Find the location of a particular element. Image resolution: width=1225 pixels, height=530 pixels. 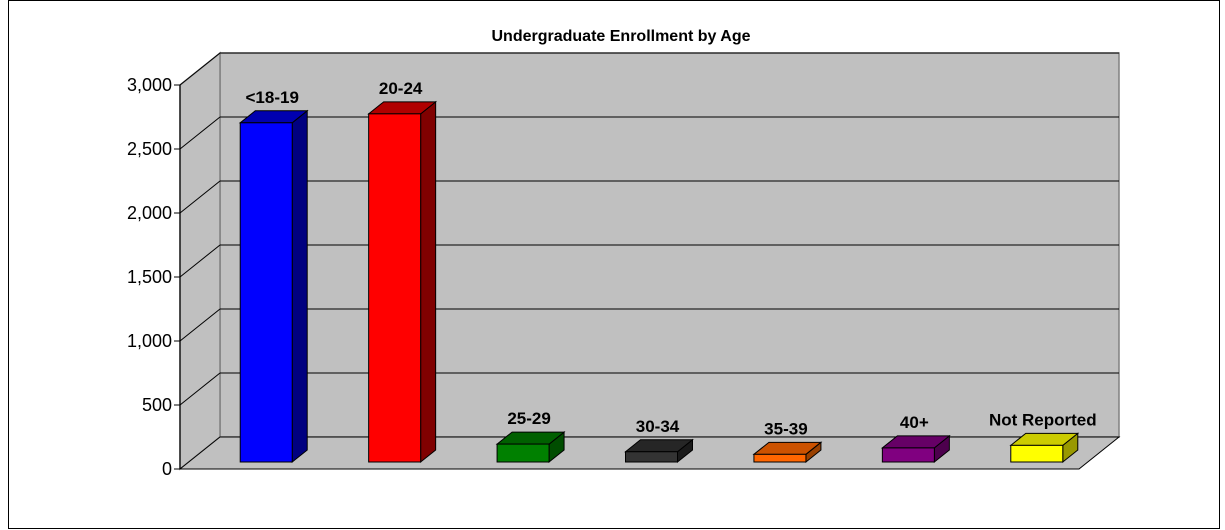

data-label: Not Reported is located at coordinates (1043, 419).